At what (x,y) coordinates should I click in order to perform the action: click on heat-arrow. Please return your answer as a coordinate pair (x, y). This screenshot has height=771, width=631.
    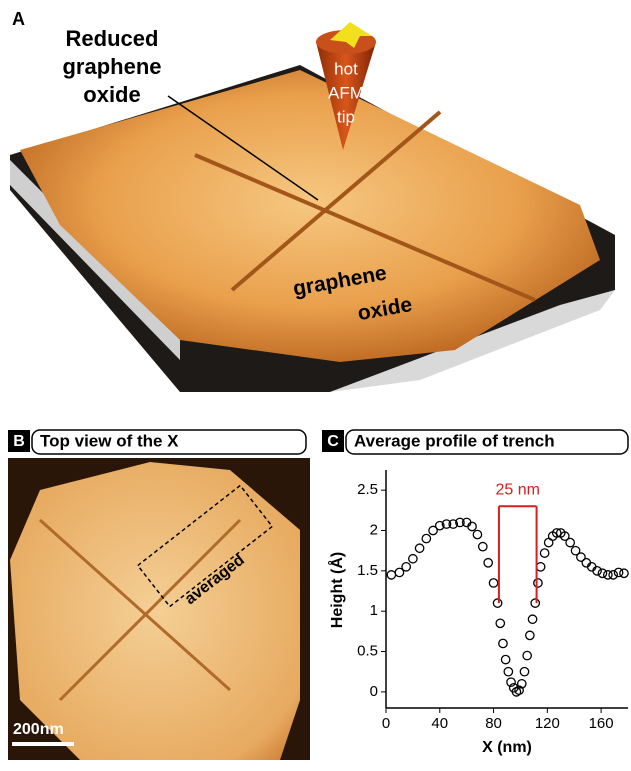
    Looking at the image, I should click on (351, 35).